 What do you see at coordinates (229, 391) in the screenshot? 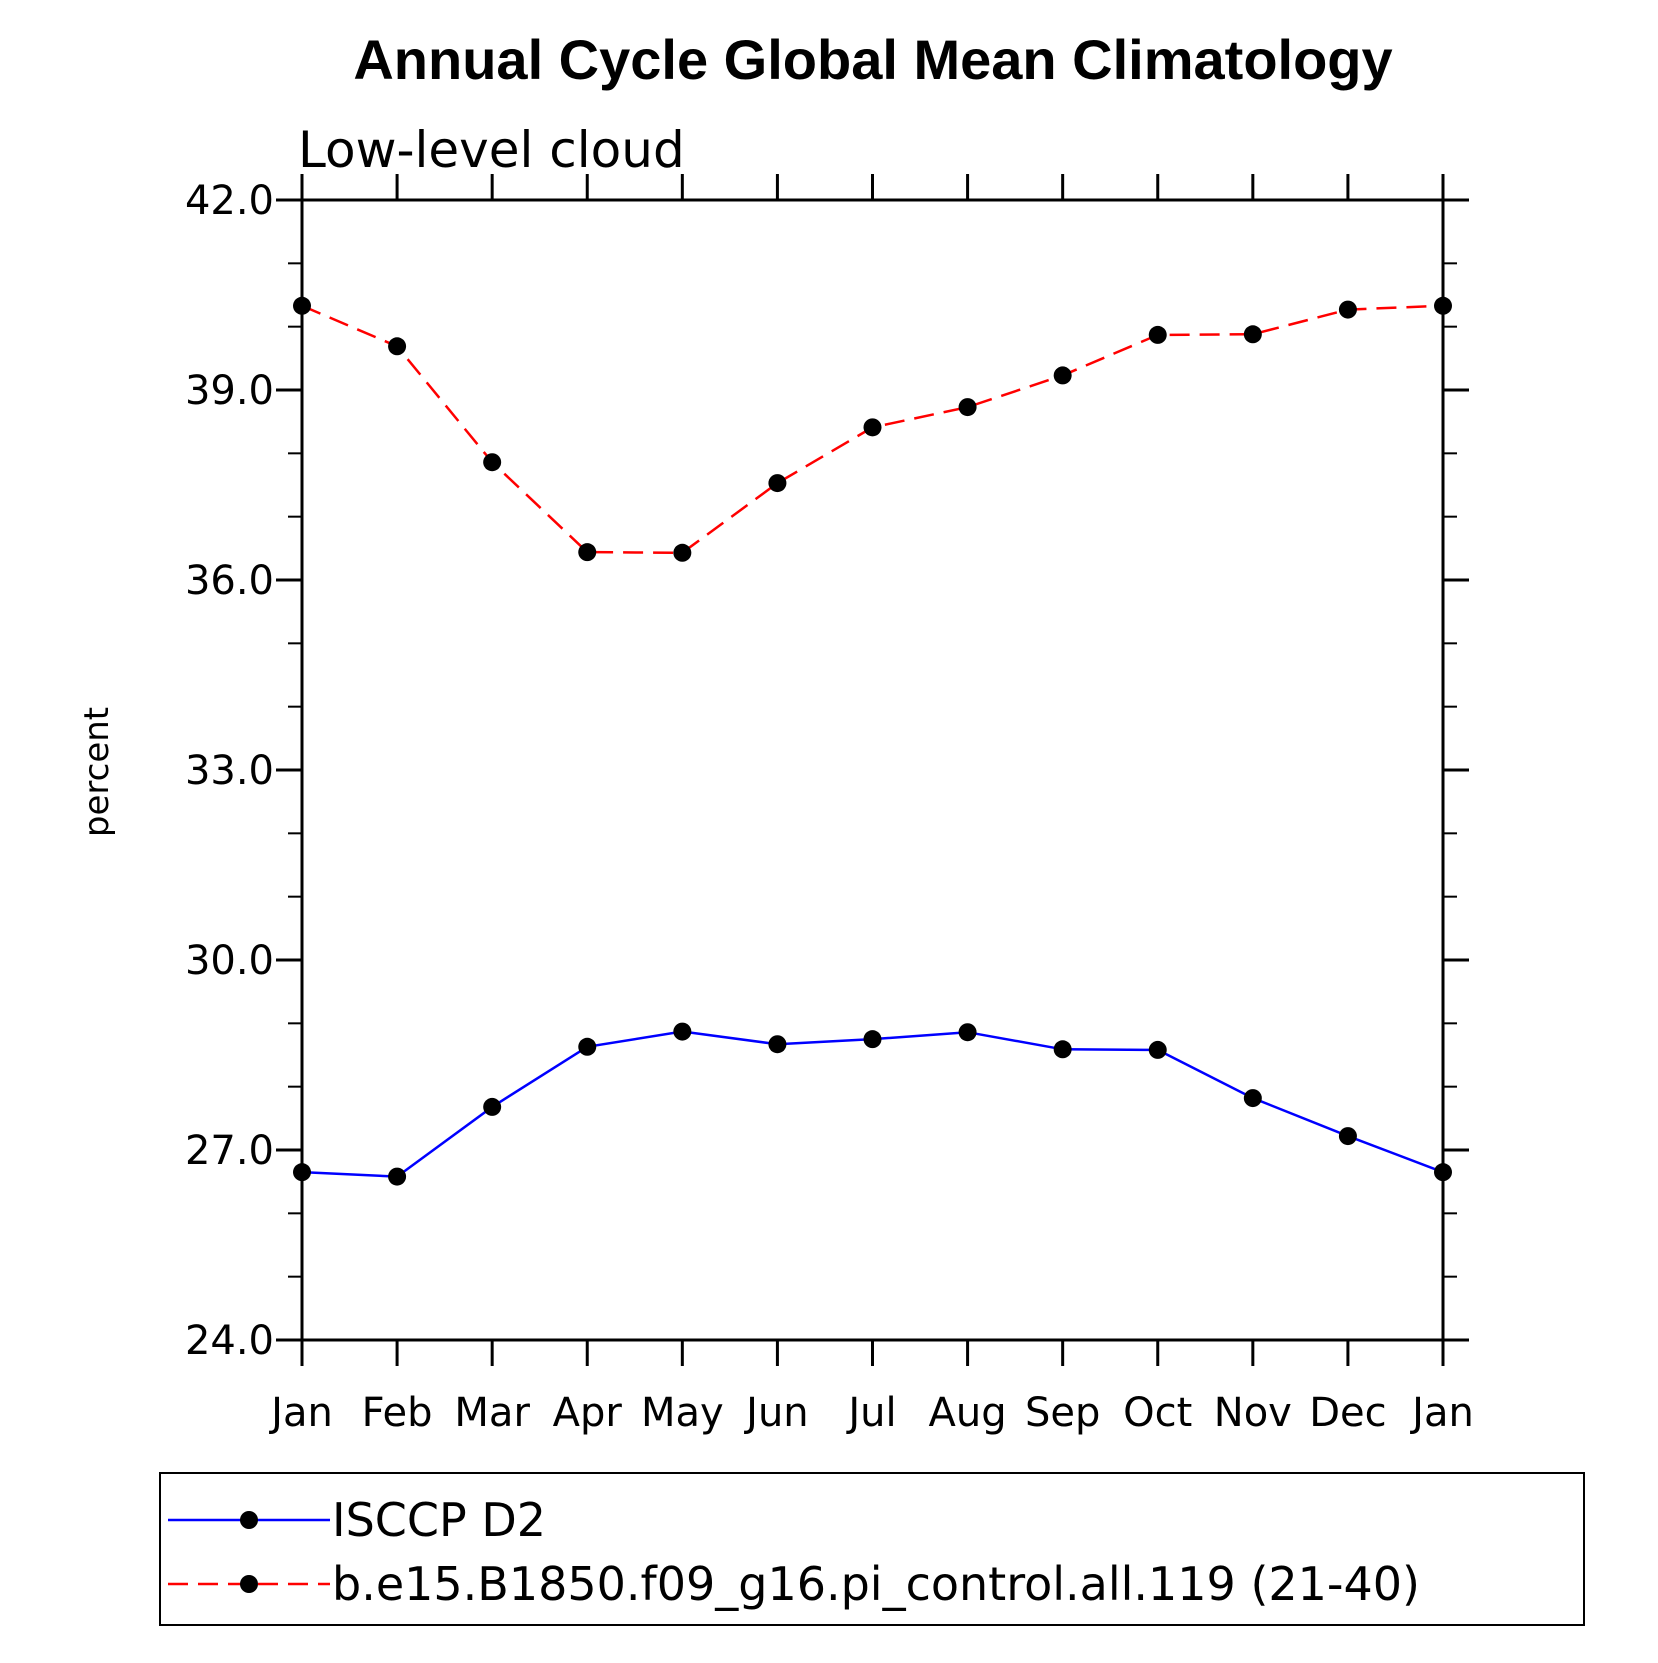
I see `y-tick-label: 39.0` at bounding box center [229, 391].